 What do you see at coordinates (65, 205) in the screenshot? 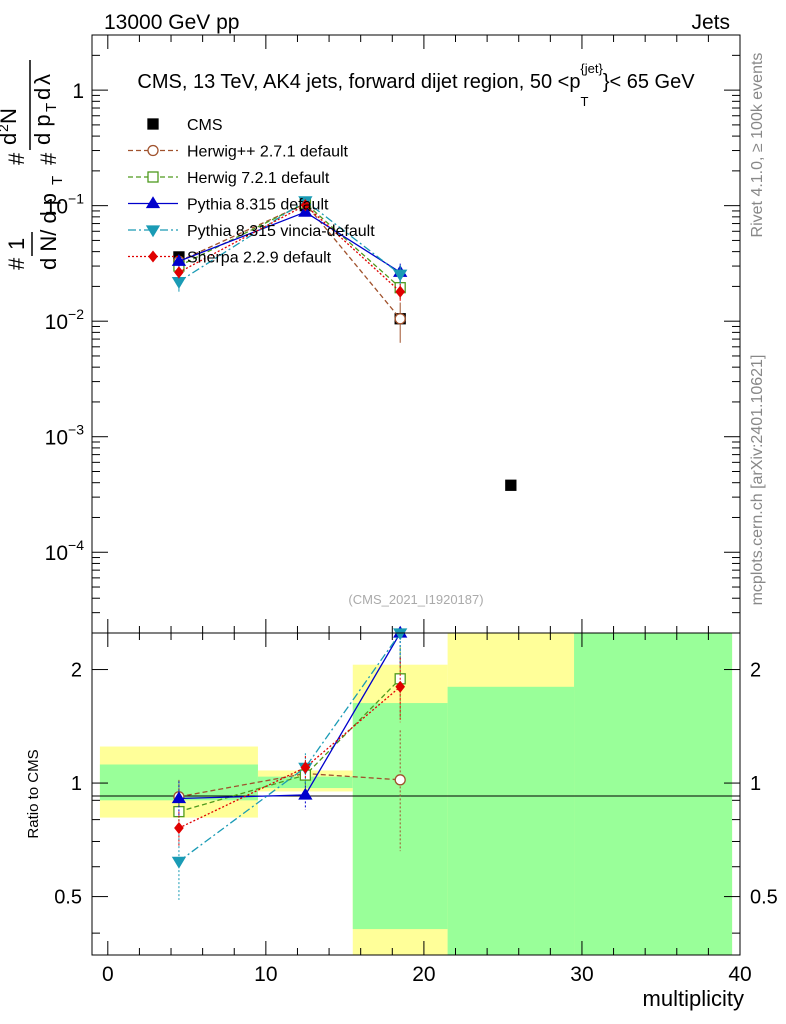
I see `y-tick-label: 10⁻¹` at bounding box center [65, 205].